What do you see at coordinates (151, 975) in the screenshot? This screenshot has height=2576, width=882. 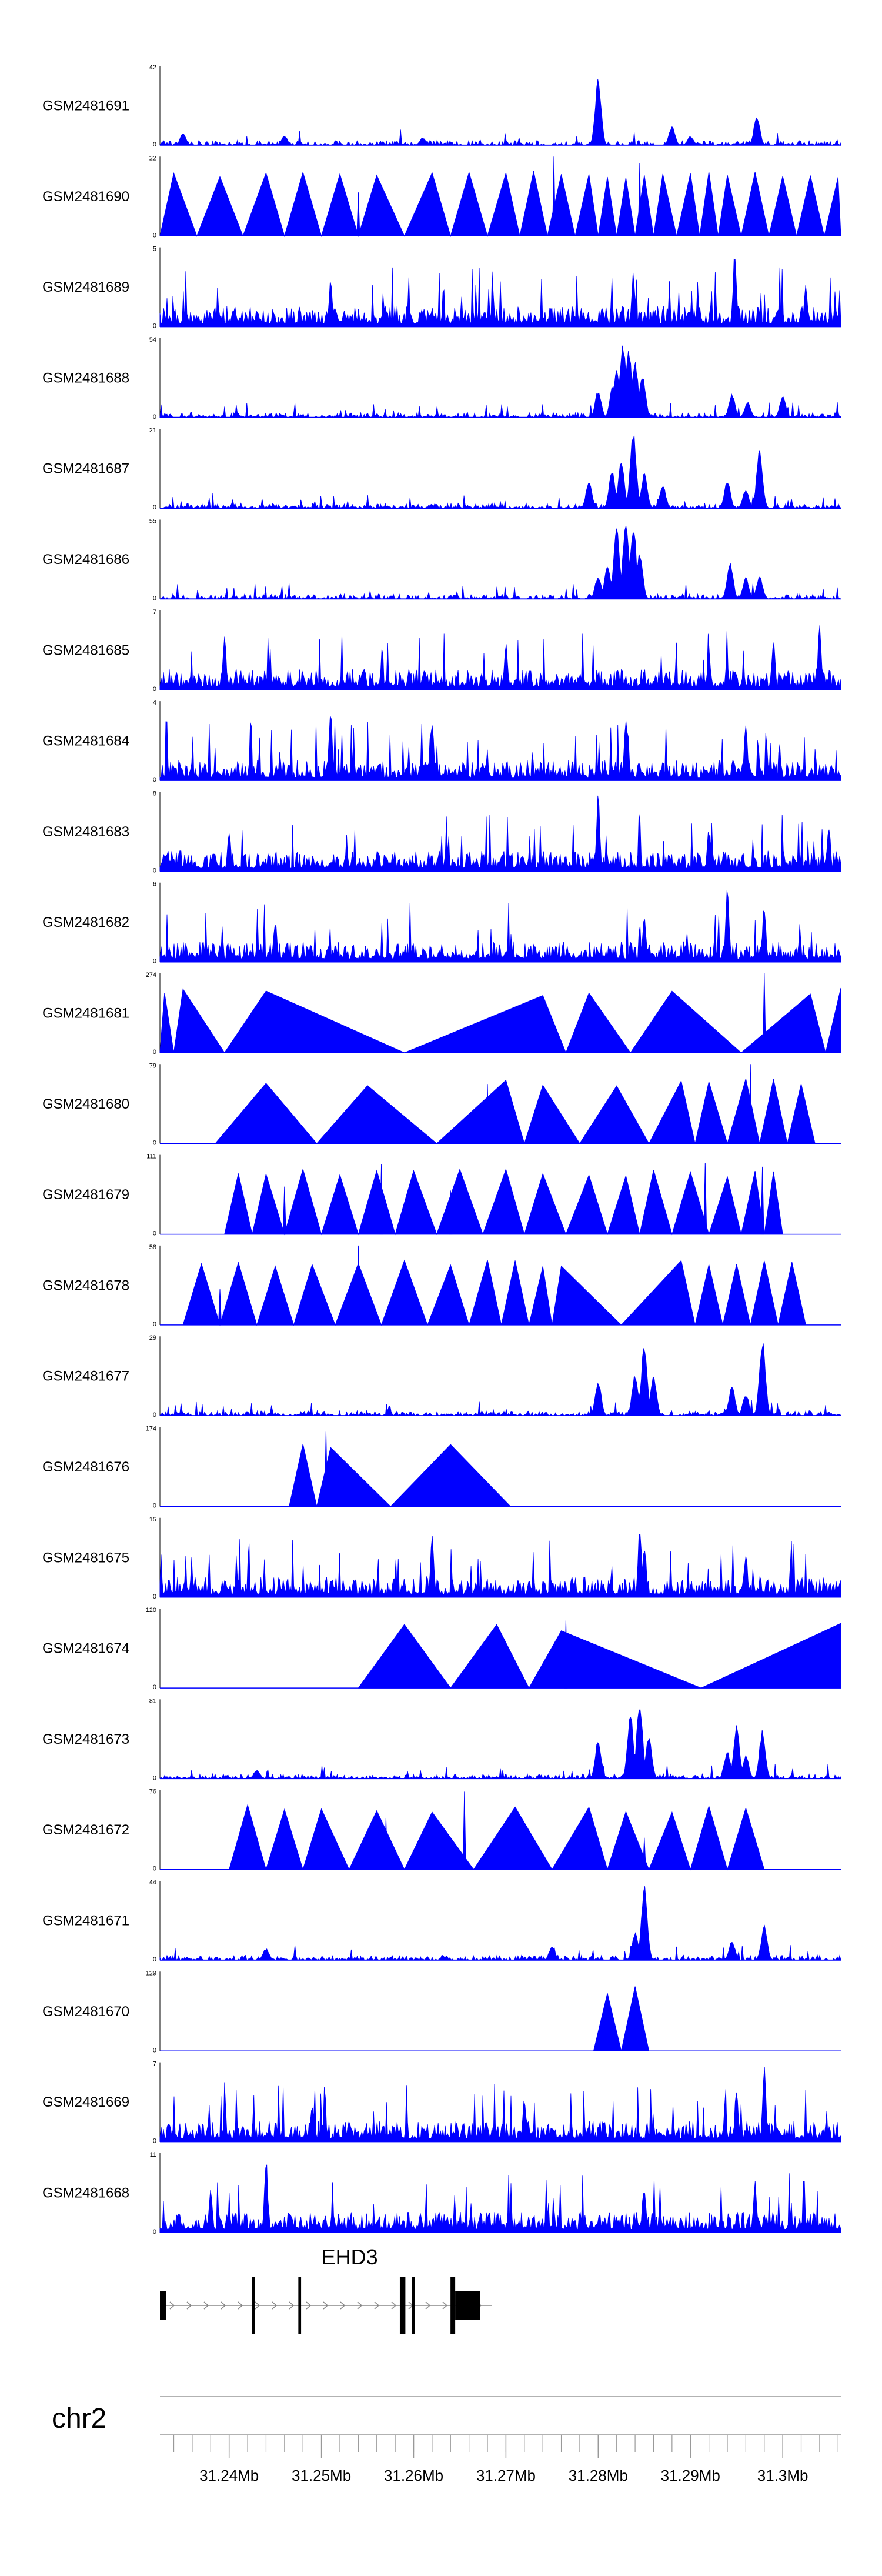 I see `track-max-label: 274` at bounding box center [151, 975].